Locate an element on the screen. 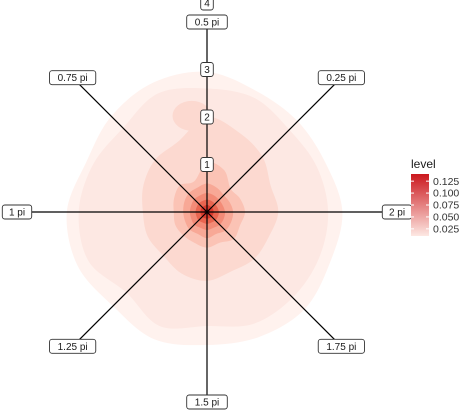 This screenshot has width=474, height=410. legend-tick-label: 0.075 is located at coordinates (446, 206).